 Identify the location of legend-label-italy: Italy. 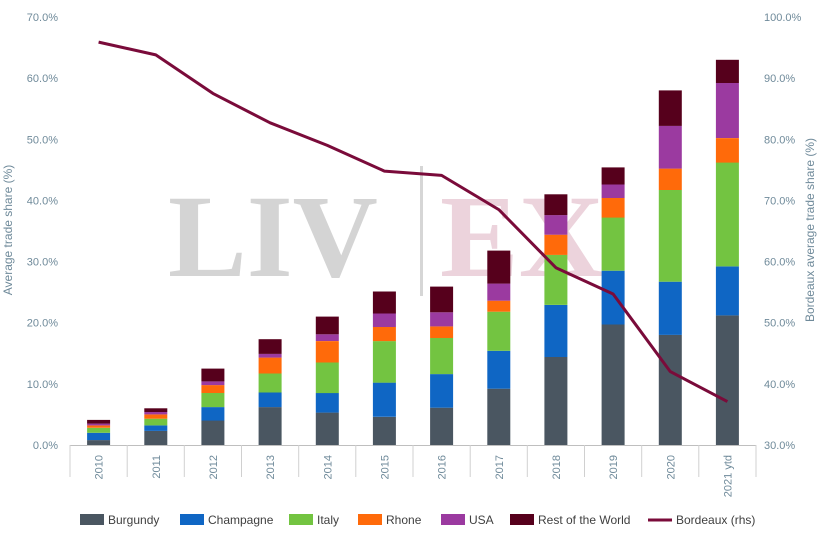
(328, 520).